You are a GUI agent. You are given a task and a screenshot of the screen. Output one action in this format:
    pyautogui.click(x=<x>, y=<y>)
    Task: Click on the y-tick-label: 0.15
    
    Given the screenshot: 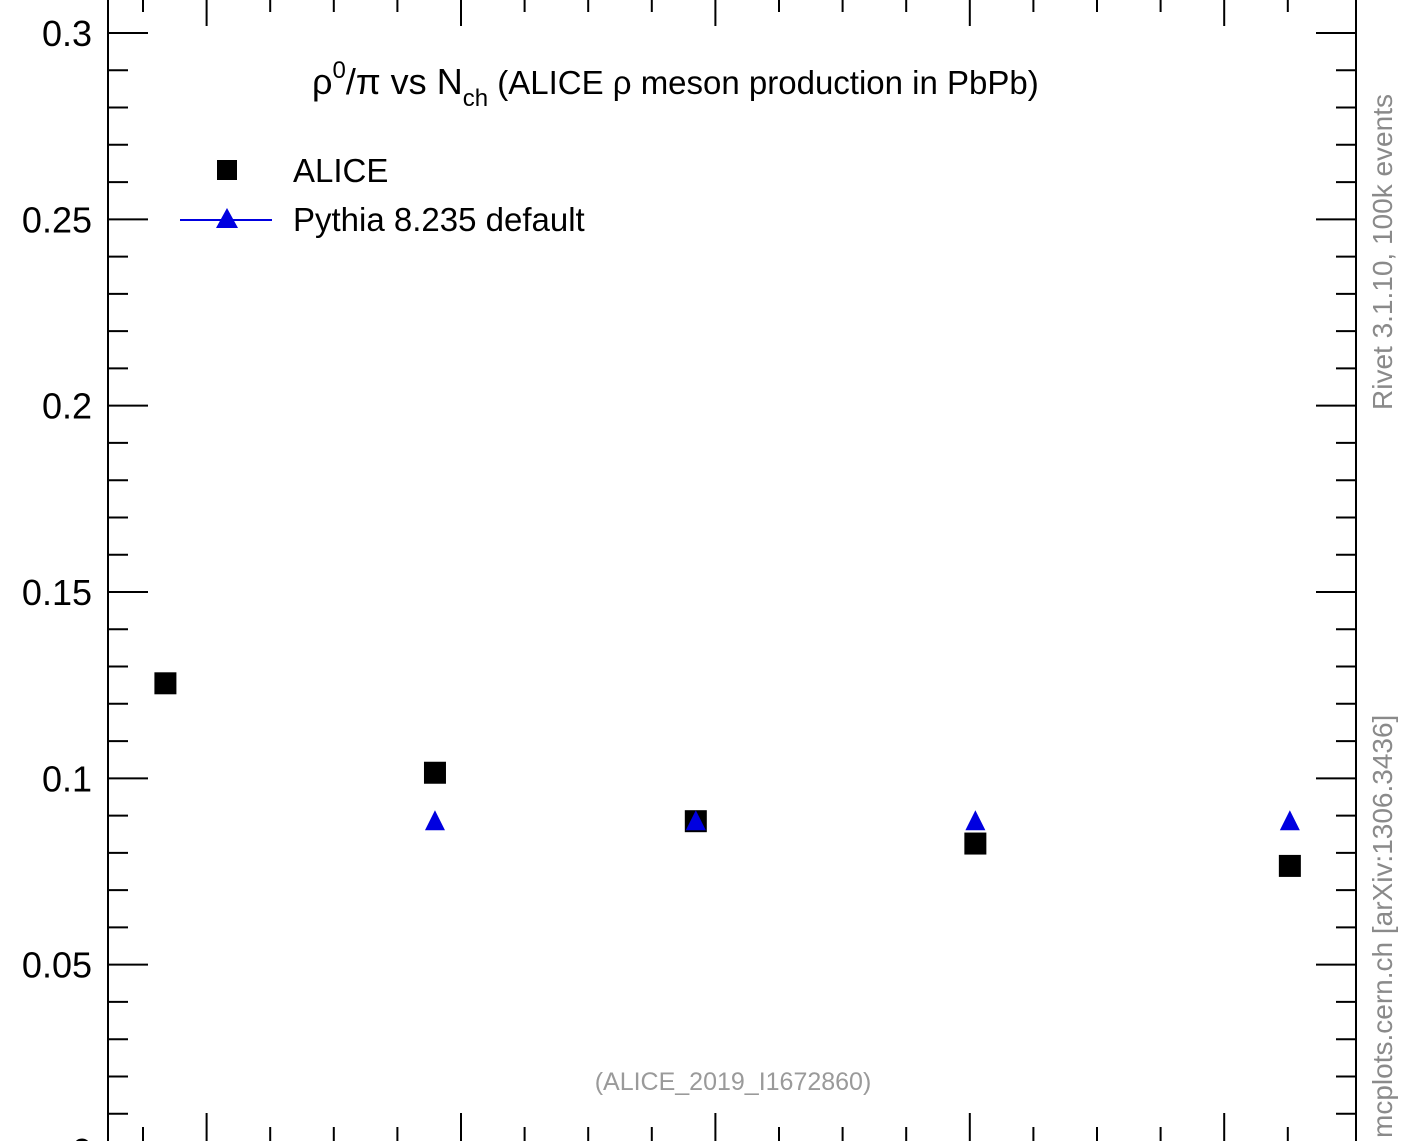 What is the action you would take?
    pyautogui.click(x=57, y=592)
    